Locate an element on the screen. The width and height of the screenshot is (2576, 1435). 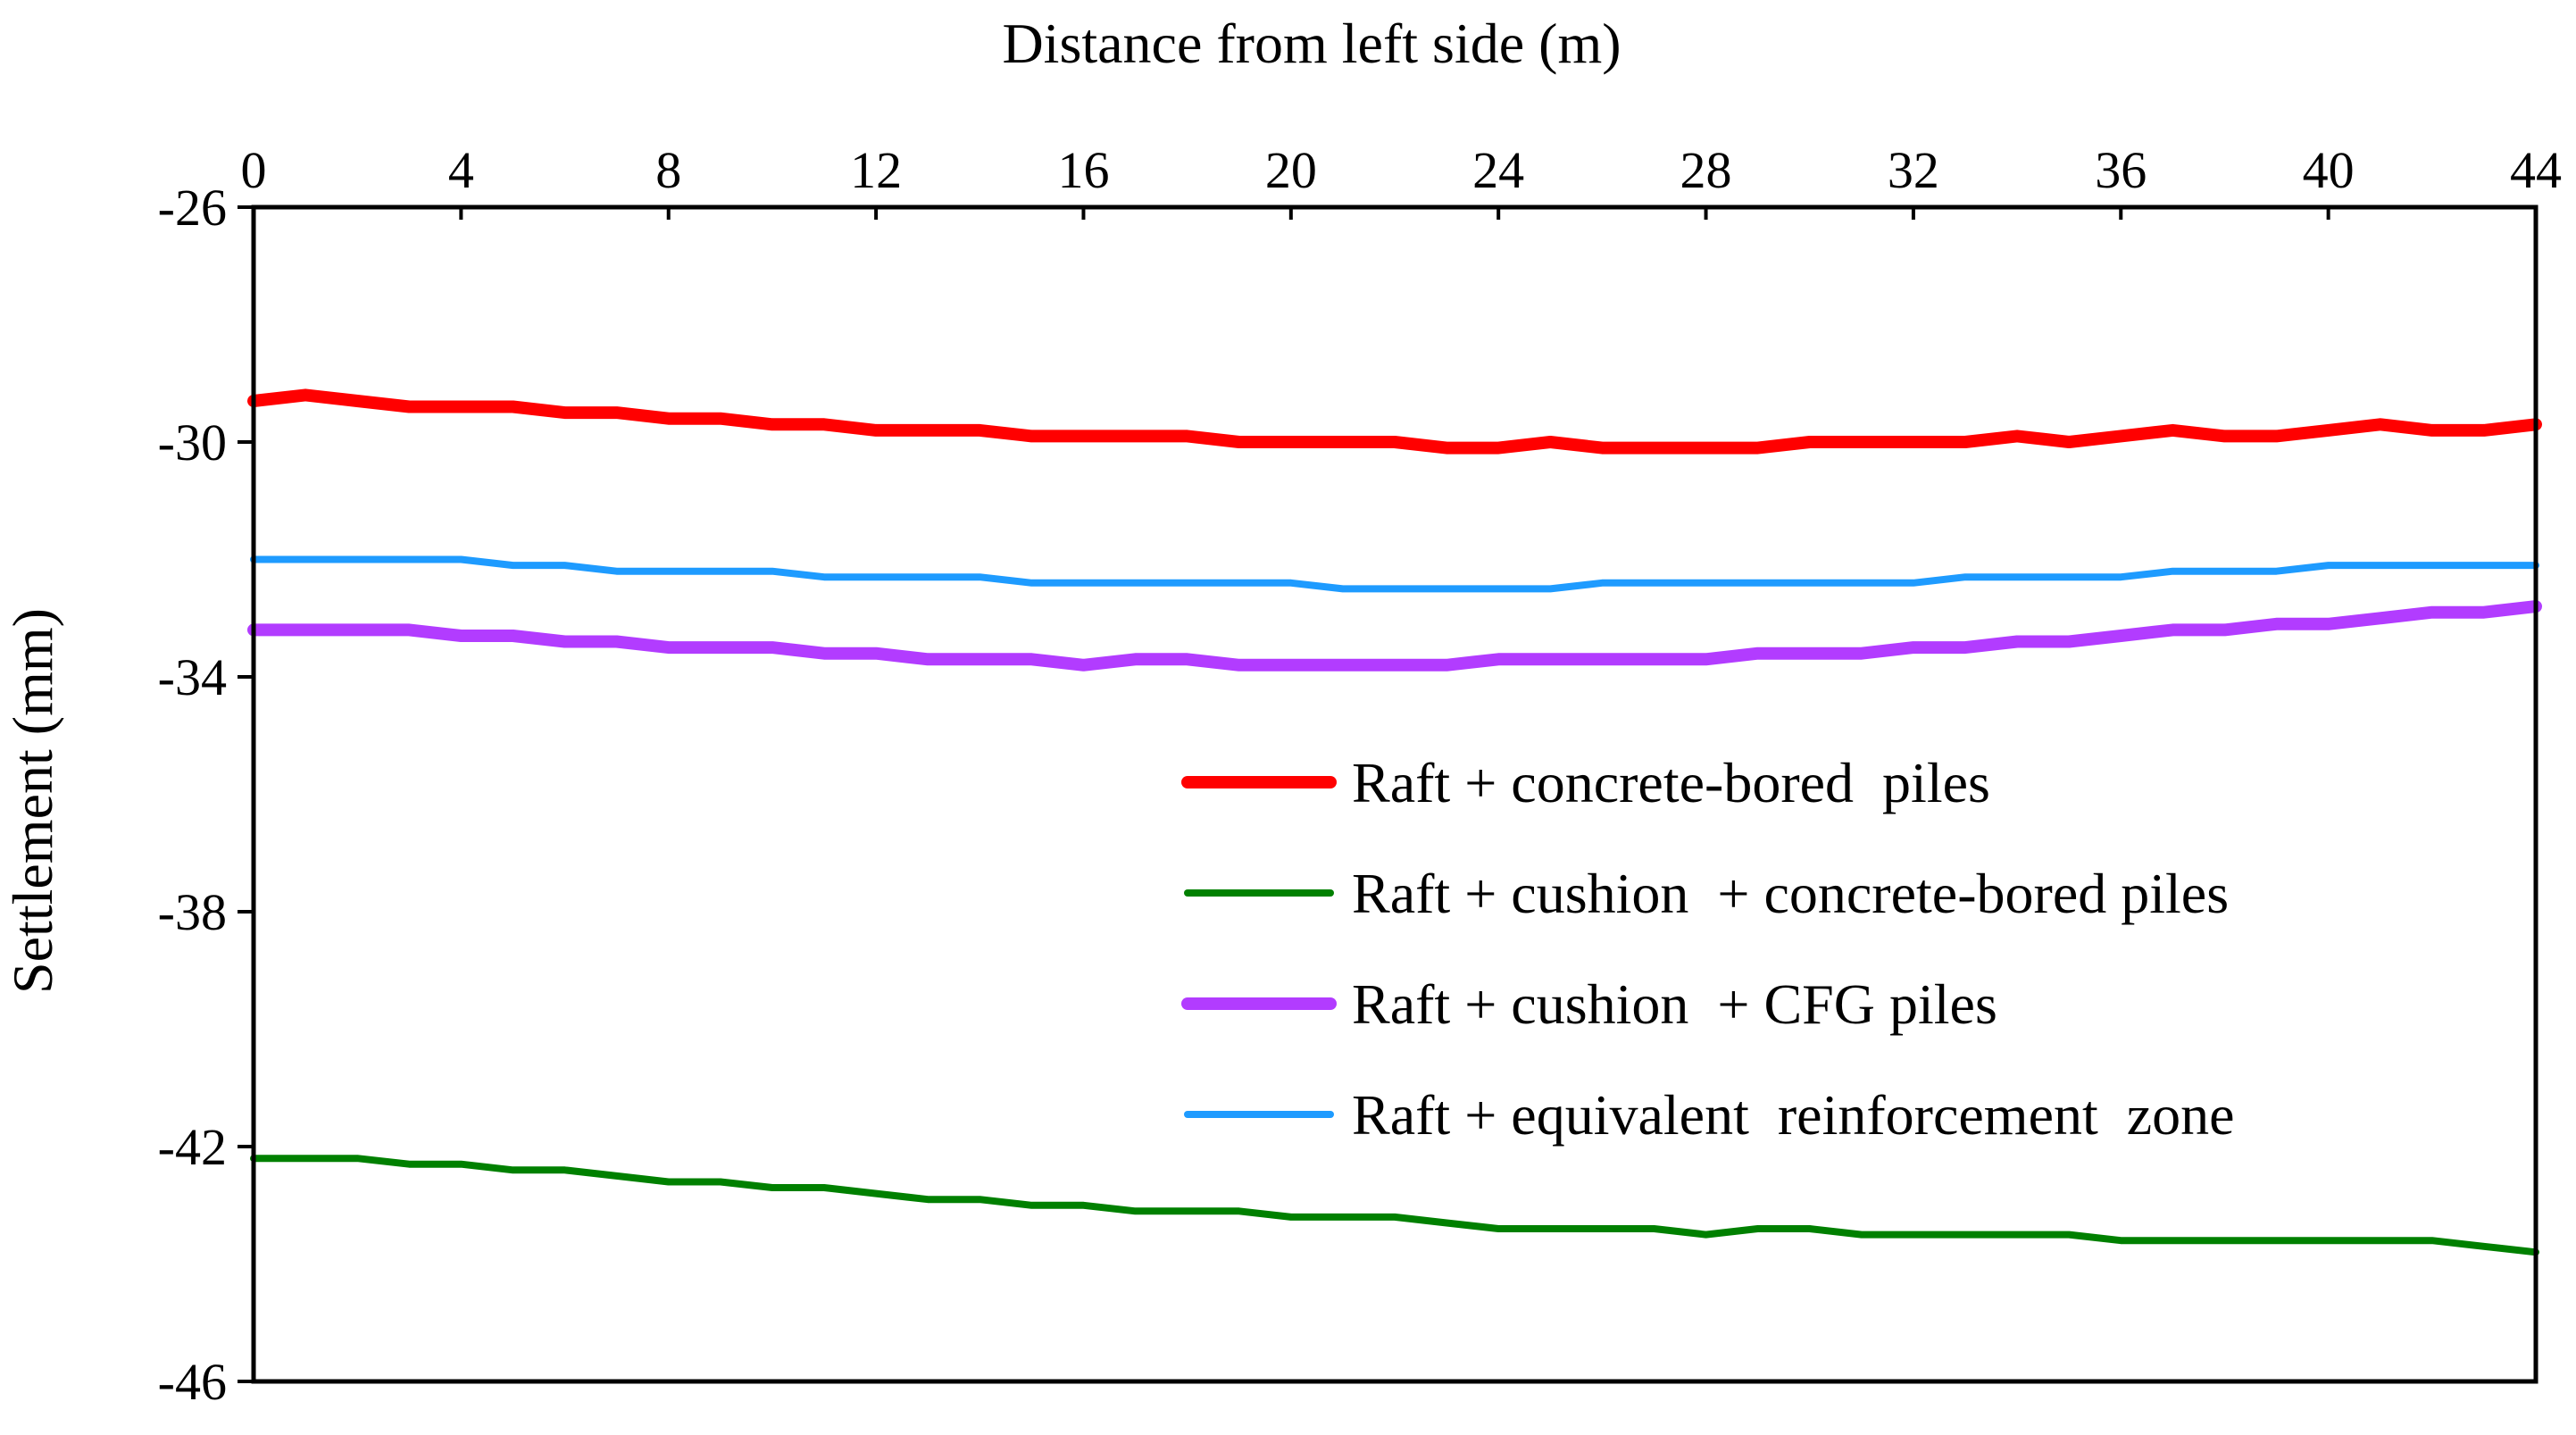
x-tick-label: 0 is located at coordinates (254, 170).